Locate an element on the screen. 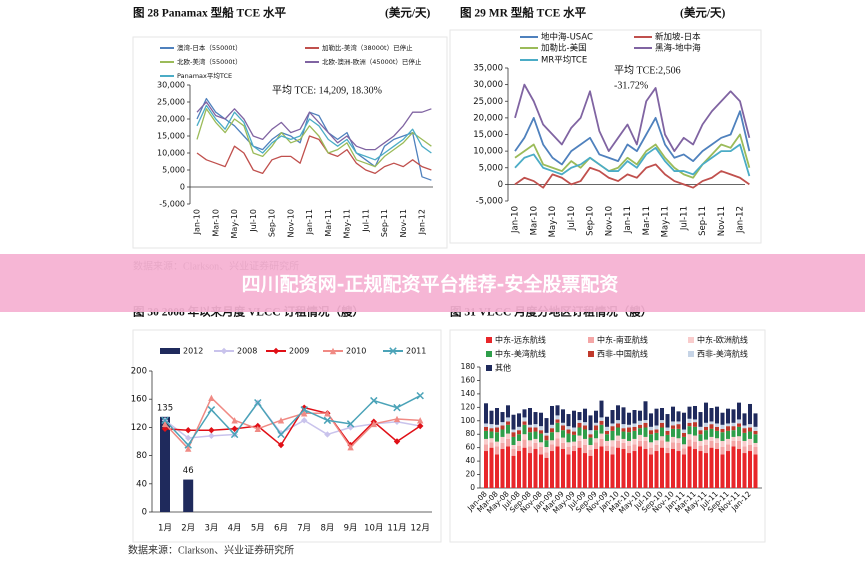  x-tick-label: Jan-12 is located at coordinates (741, 220).